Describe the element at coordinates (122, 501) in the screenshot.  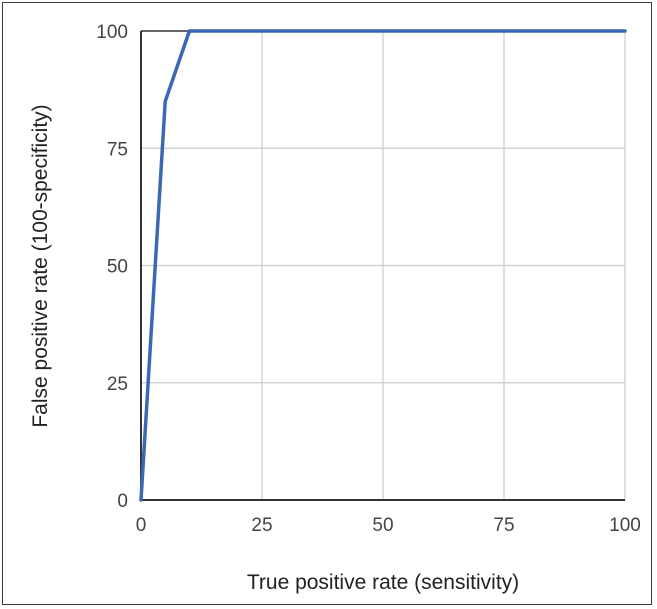
I see `y-tick-label: 0` at that location.